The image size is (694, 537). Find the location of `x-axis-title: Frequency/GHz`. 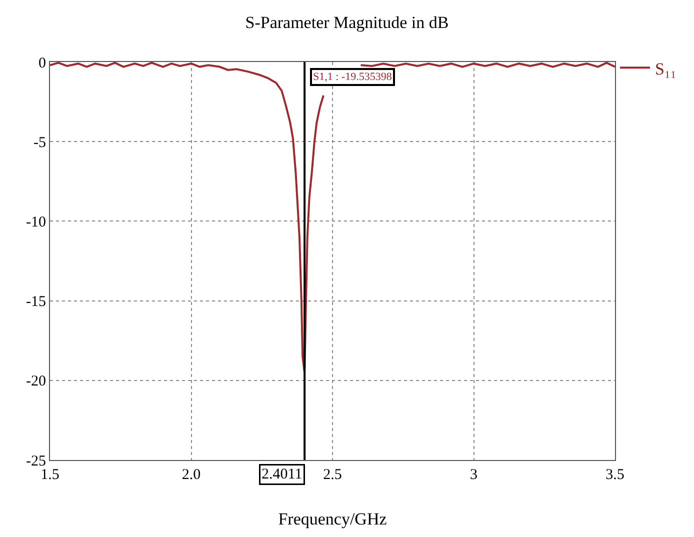

x-axis-title: Frequency/GHz is located at coordinates (333, 518).